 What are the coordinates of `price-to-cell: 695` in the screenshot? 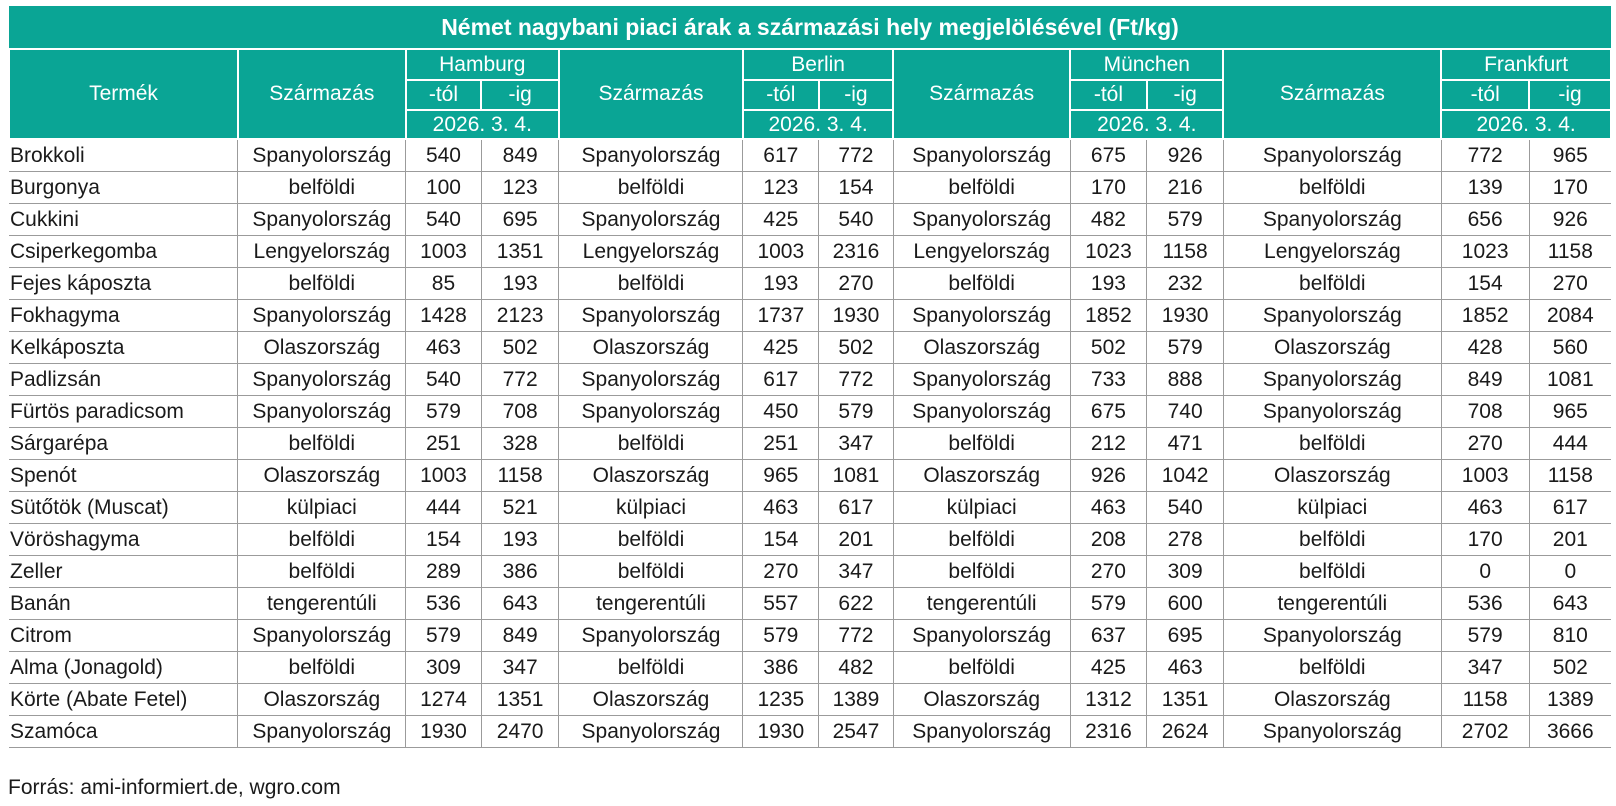 It's located at (1185, 635).